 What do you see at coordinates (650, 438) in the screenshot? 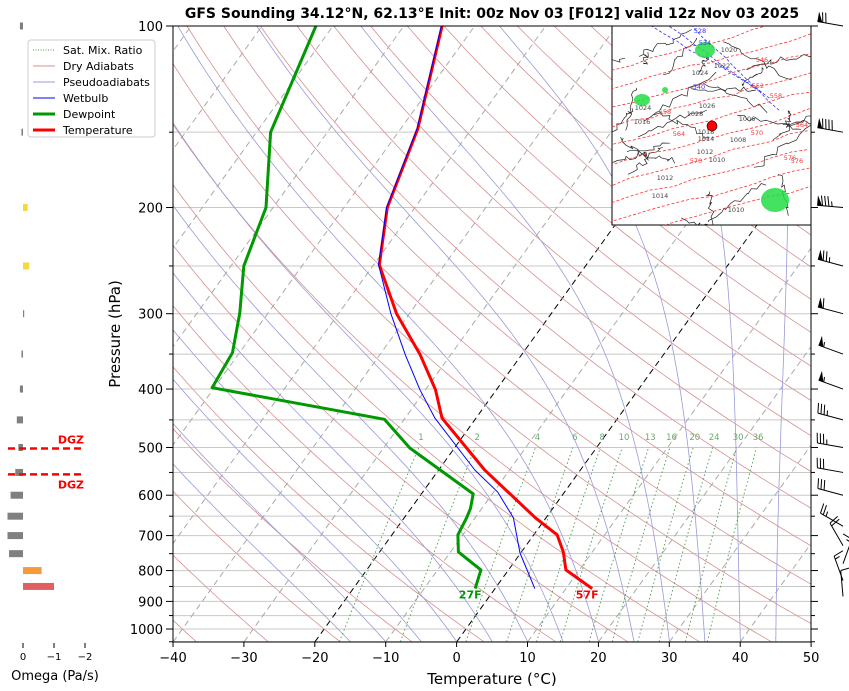
I see `mixing-ratio-label: 13` at bounding box center [650, 438].